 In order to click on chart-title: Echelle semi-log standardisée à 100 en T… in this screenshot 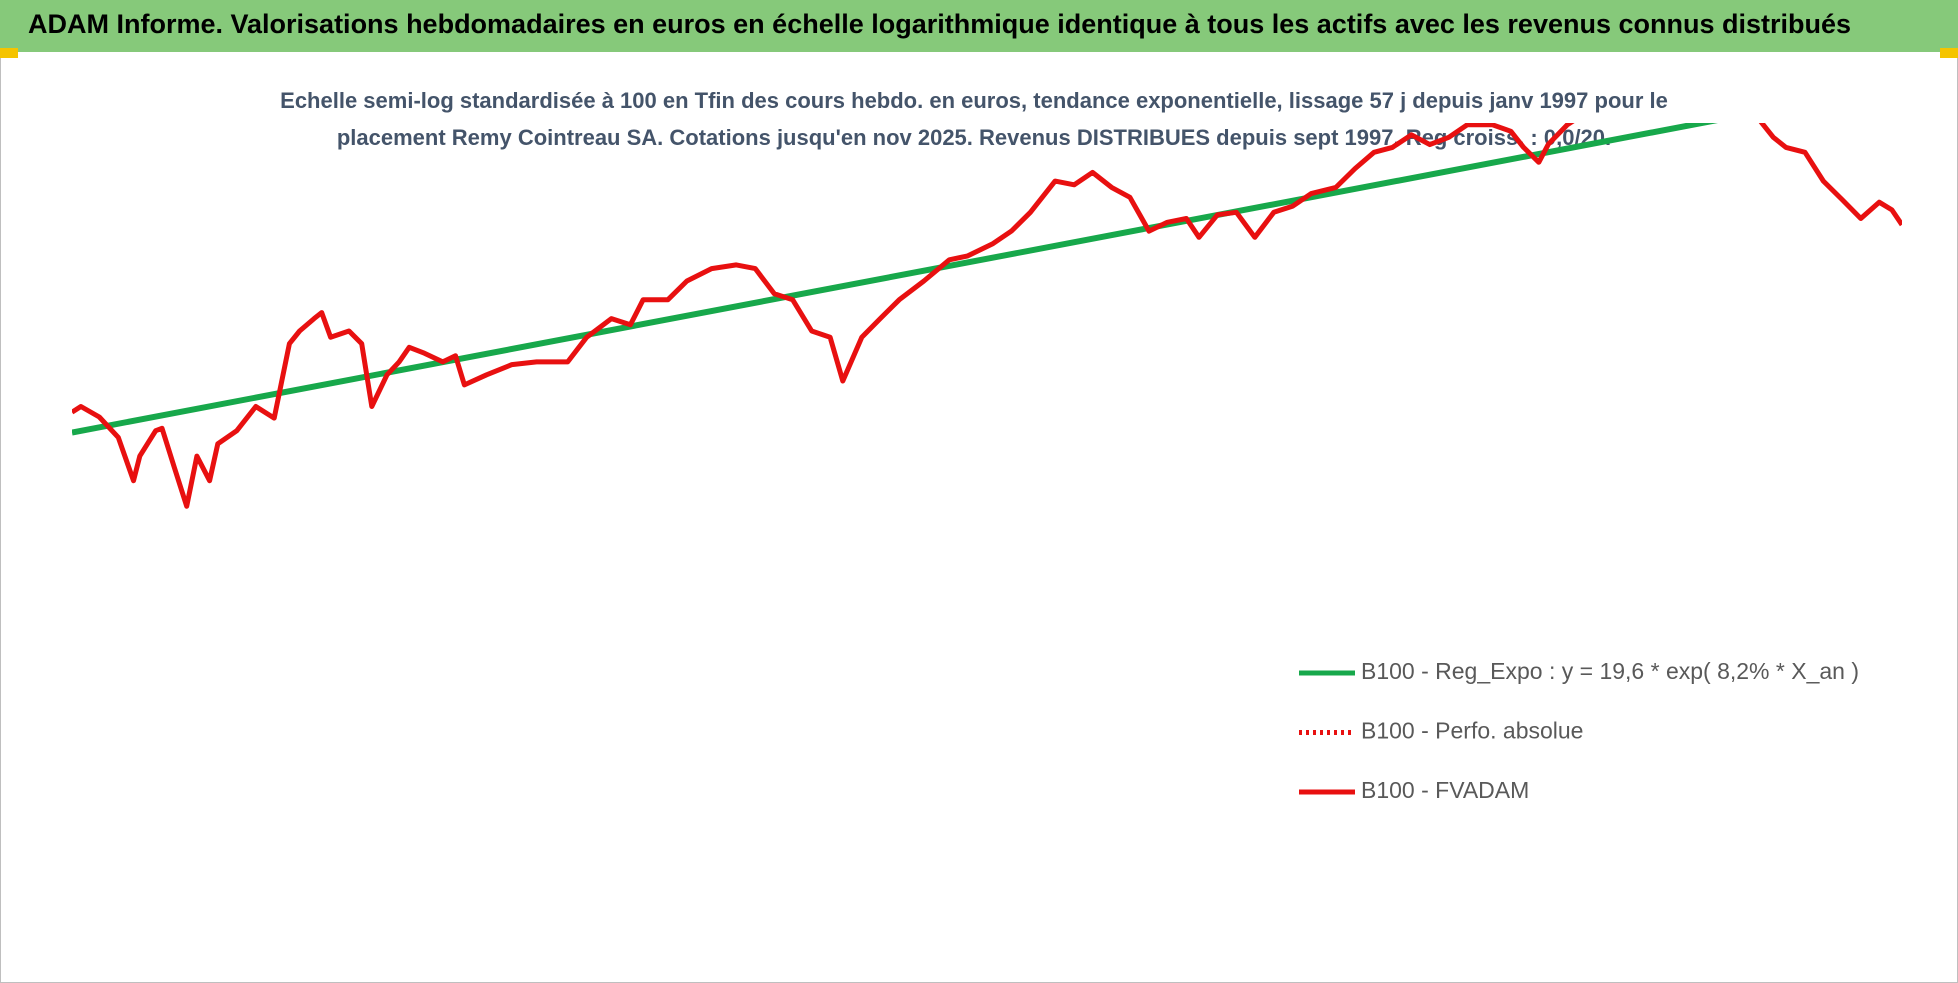, I will do `click(974, 100)`.